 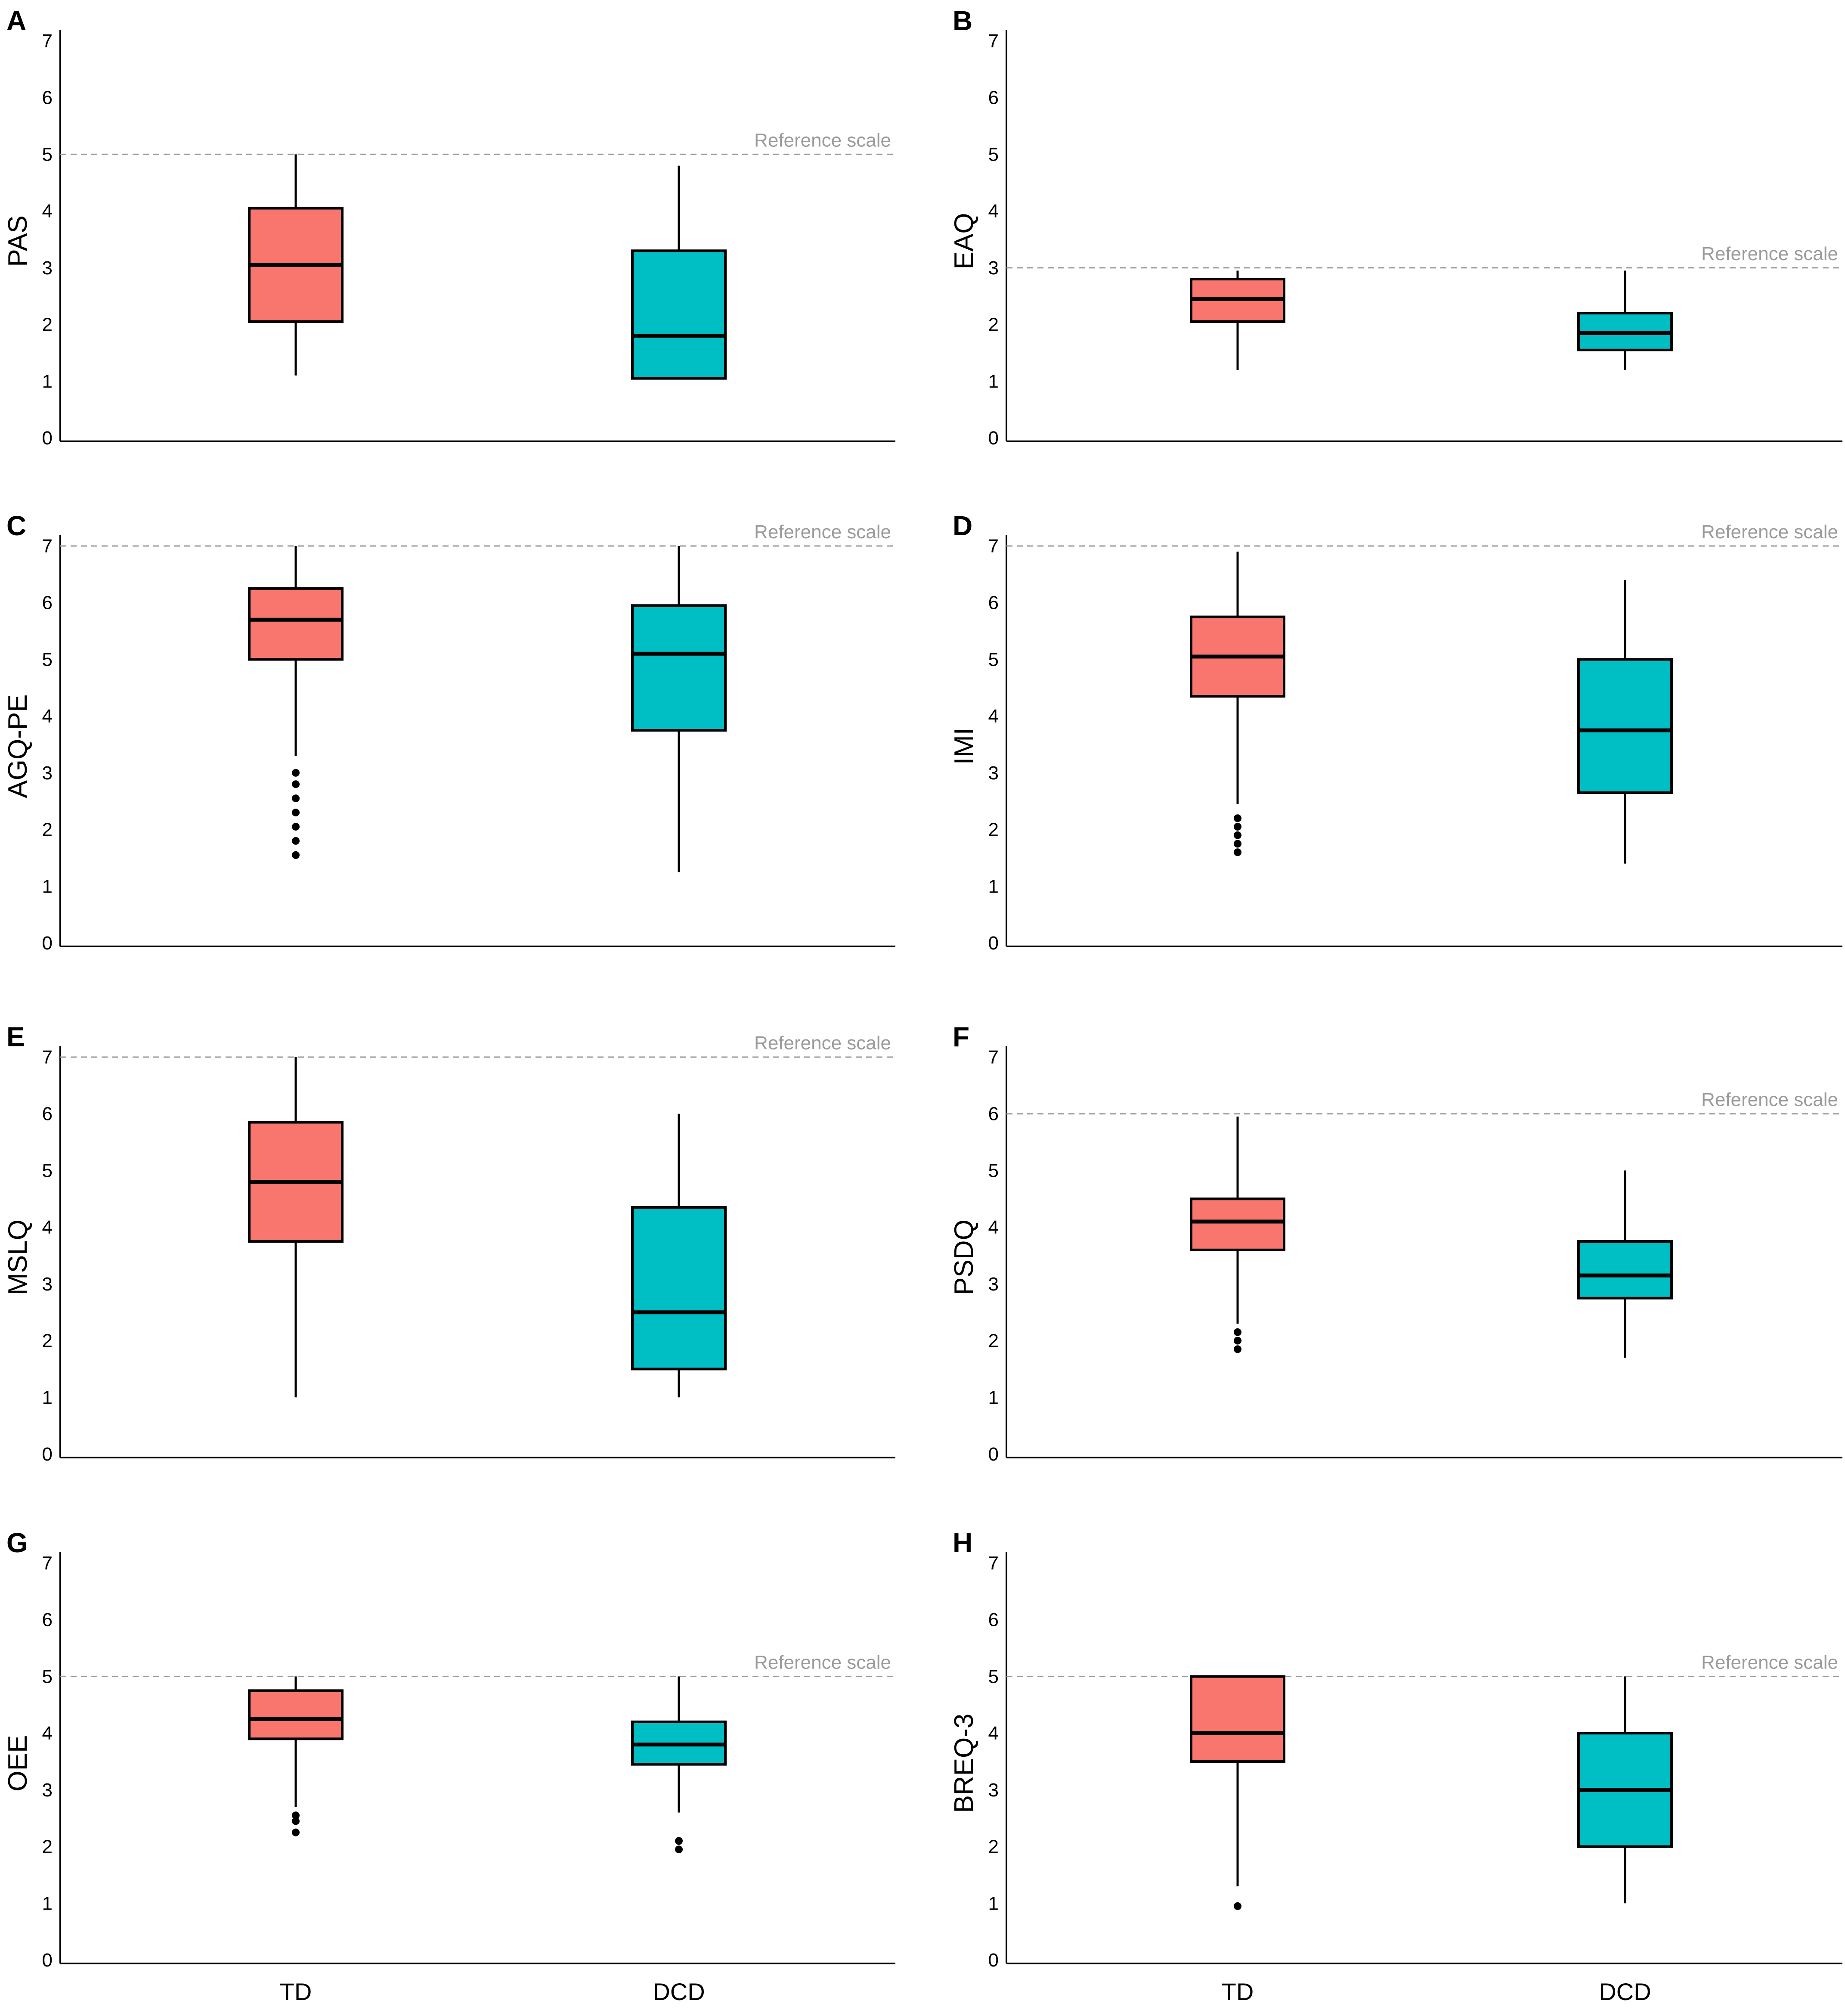 What do you see at coordinates (964, 242) in the screenshot?
I see `y-axis-label: EAQ` at bounding box center [964, 242].